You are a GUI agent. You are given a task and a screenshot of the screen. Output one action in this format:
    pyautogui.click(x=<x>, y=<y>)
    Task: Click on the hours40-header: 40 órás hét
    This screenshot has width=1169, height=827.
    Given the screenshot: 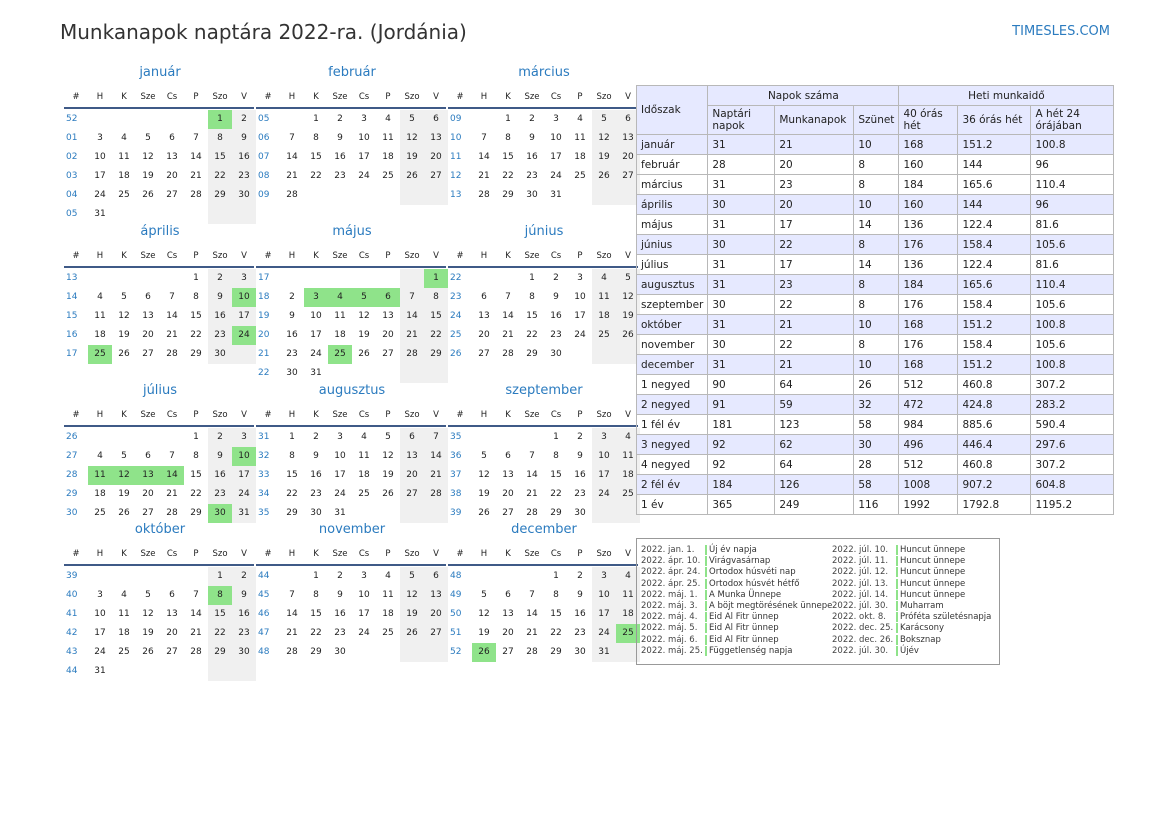 What is the action you would take?
    pyautogui.click(x=928, y=120)
    